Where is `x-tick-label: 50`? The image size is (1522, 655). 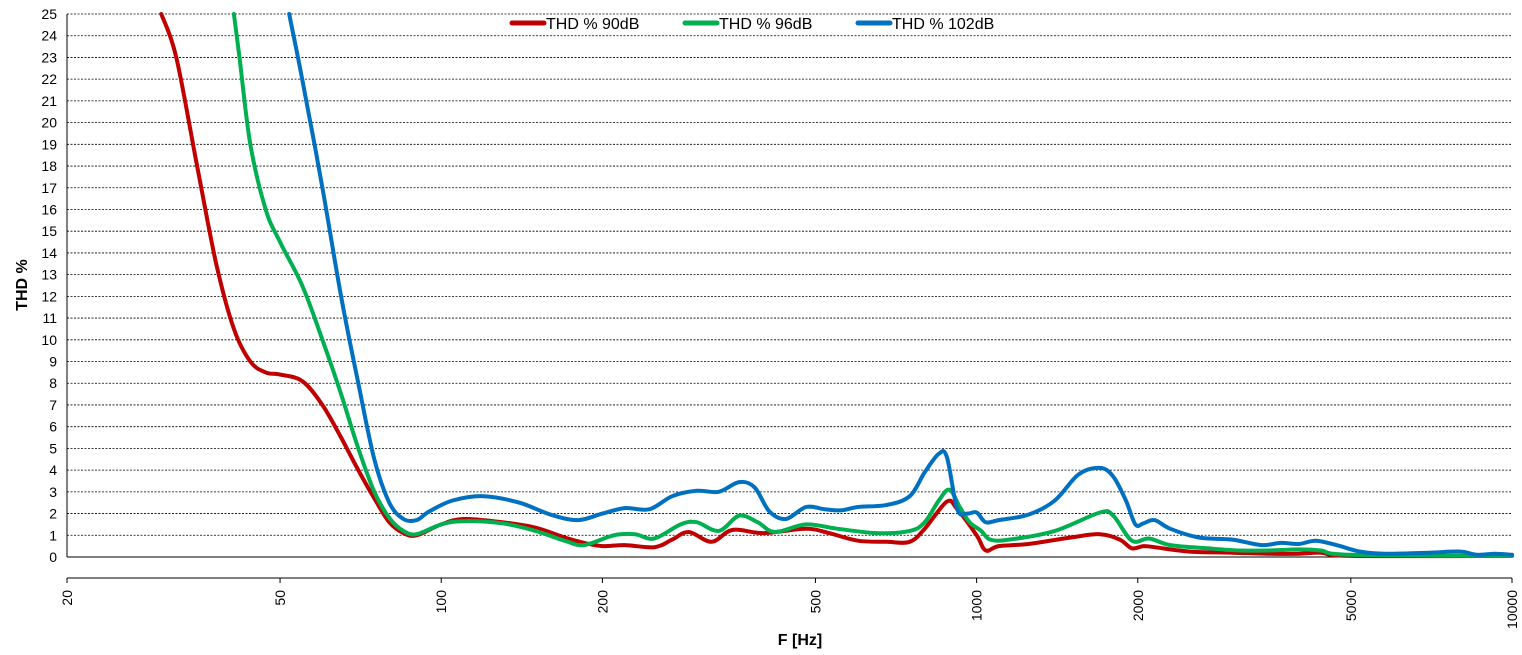
x-tick-label: 50 is located at coordinates (280, 598).